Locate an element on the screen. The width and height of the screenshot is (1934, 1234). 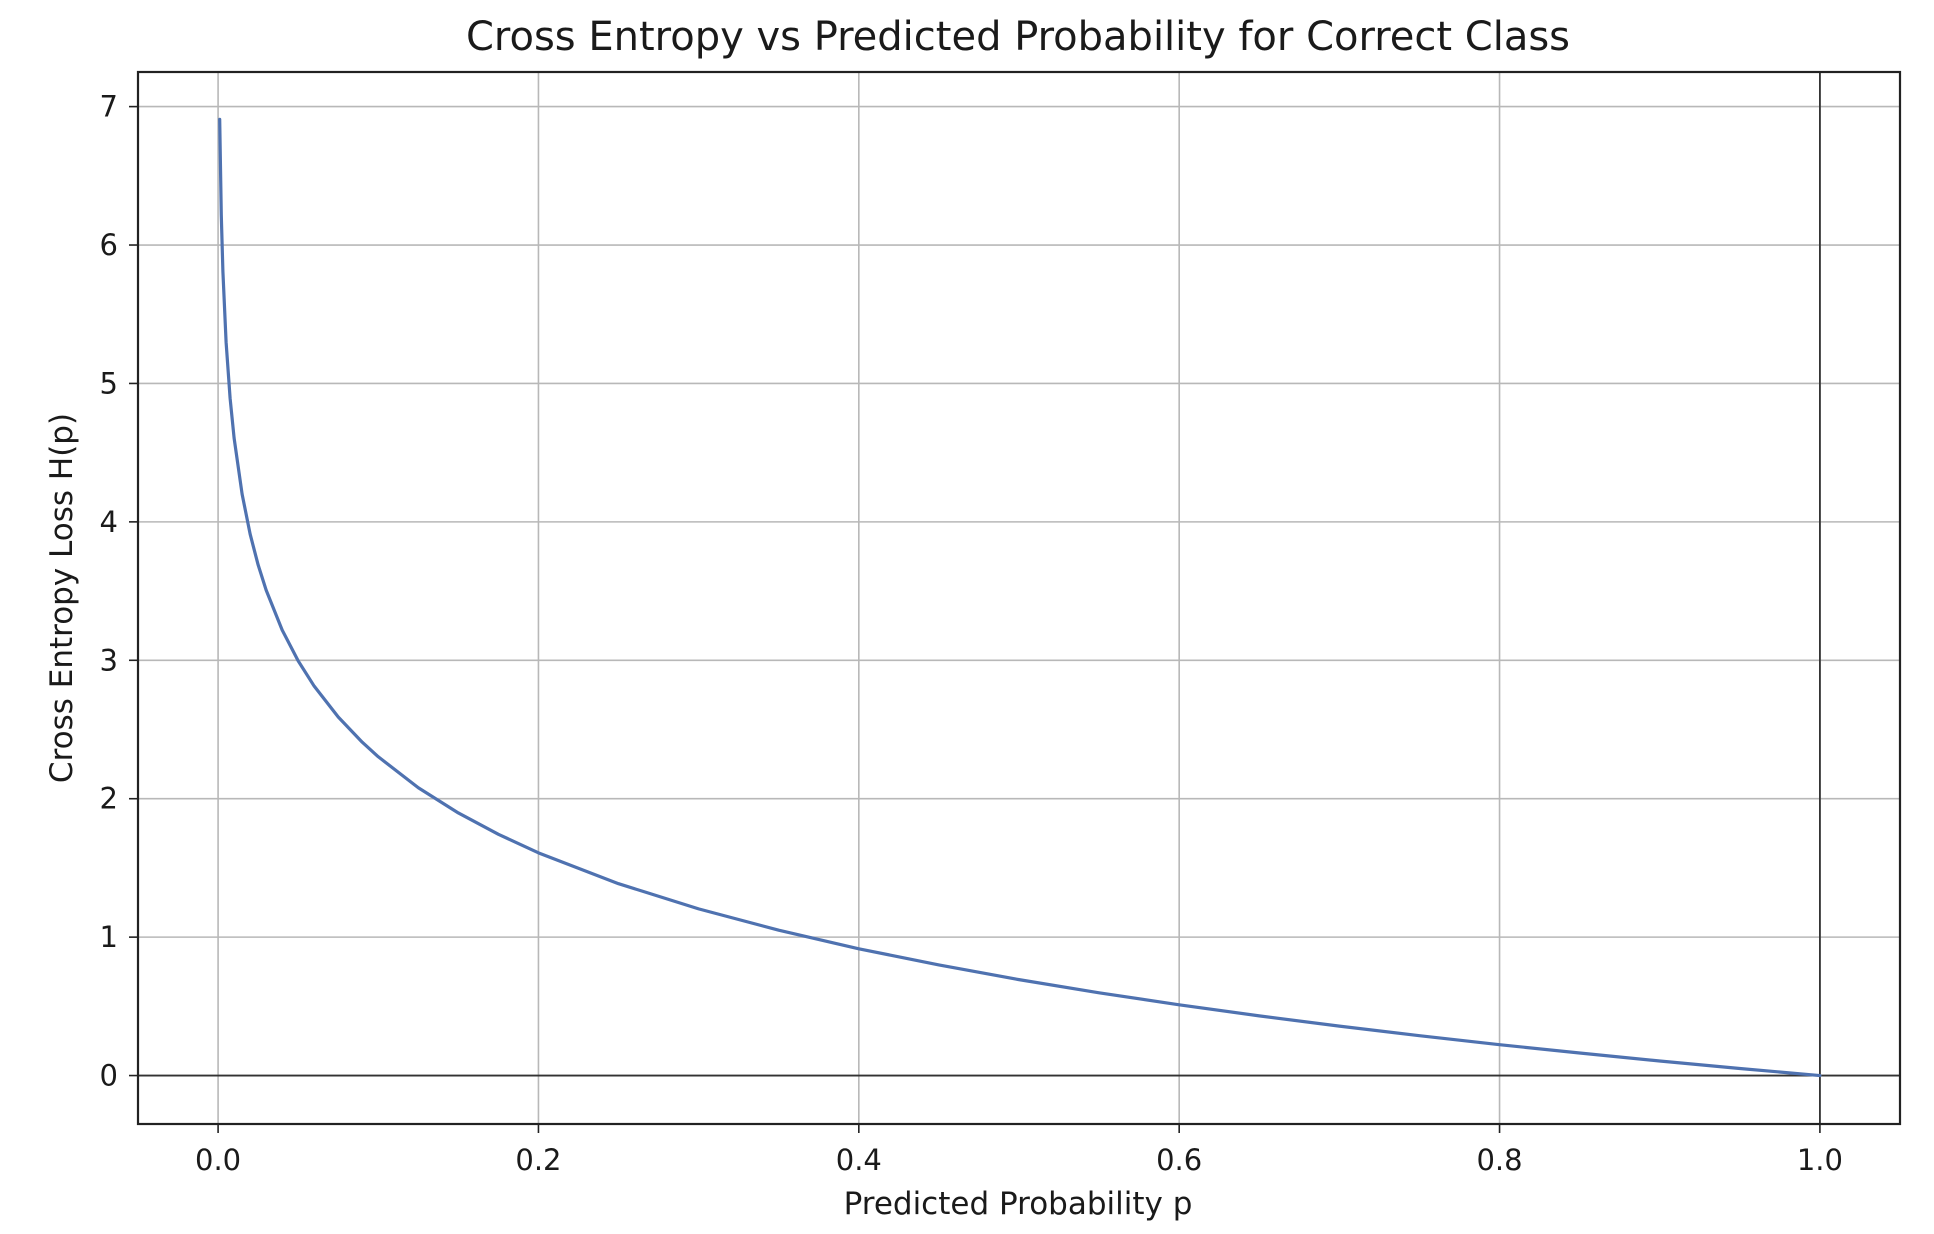
y-tick-label: 5 is located at coordinates (109, 383).